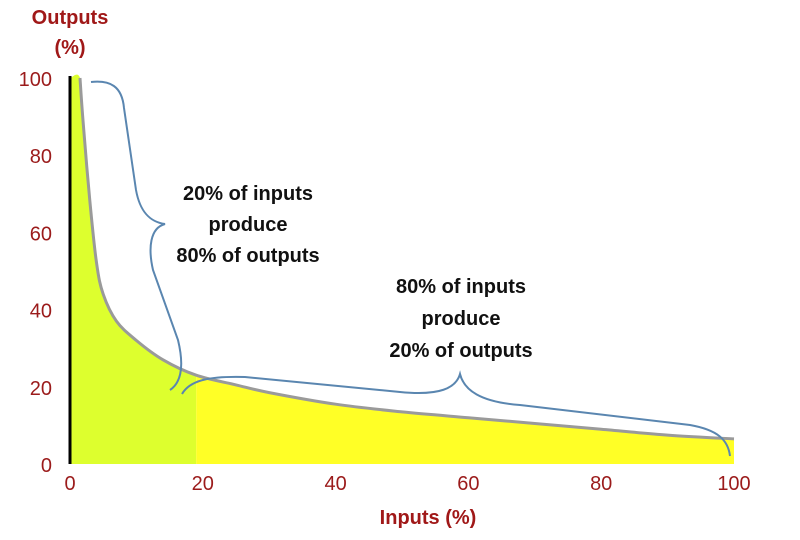 The width and height of the screenshot is (800, 540). Describe the element at coordinates (41, 234) in the screenshot. I see `y-tick-label: 60` at that location.